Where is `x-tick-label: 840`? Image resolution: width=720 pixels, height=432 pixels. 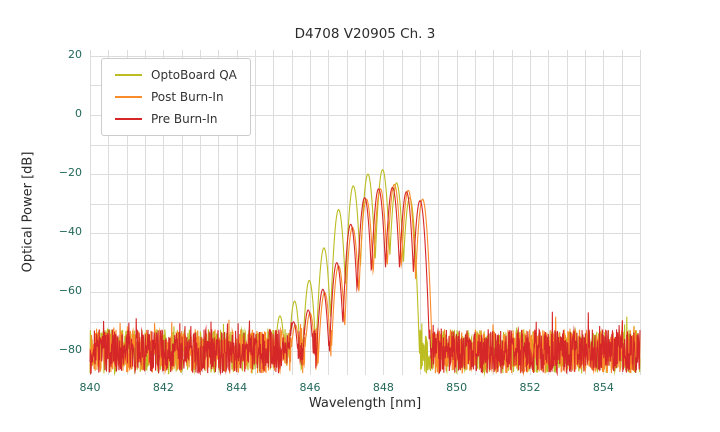
x-tick-label: 840 is located at coordinates (90, 387).